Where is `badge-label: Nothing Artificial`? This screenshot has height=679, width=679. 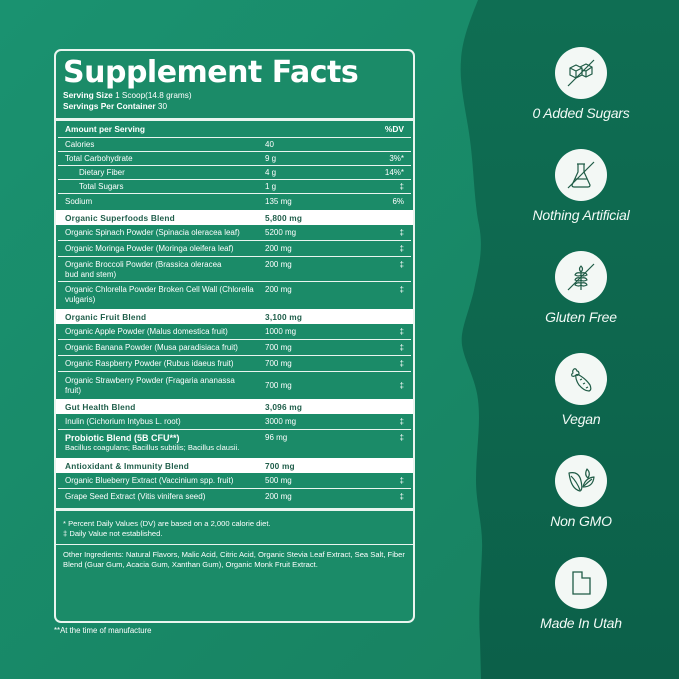 badge-label: Nothing Artificial is located at coordinates (581, 215).